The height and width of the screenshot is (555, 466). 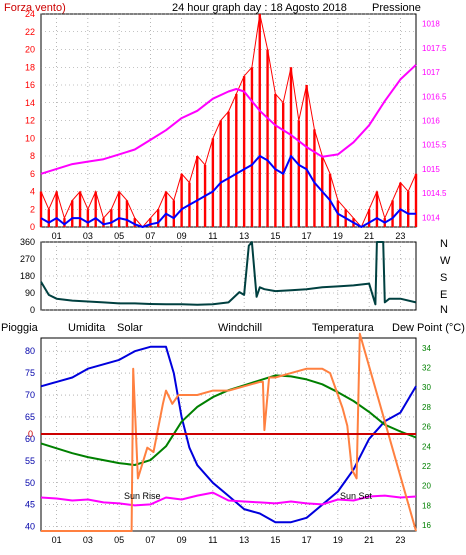 What do you see at coordinates (428, 328) in the screenshot?
I see `dew-point-label: Dew Point (°C)` at bounding box center [428, 328].